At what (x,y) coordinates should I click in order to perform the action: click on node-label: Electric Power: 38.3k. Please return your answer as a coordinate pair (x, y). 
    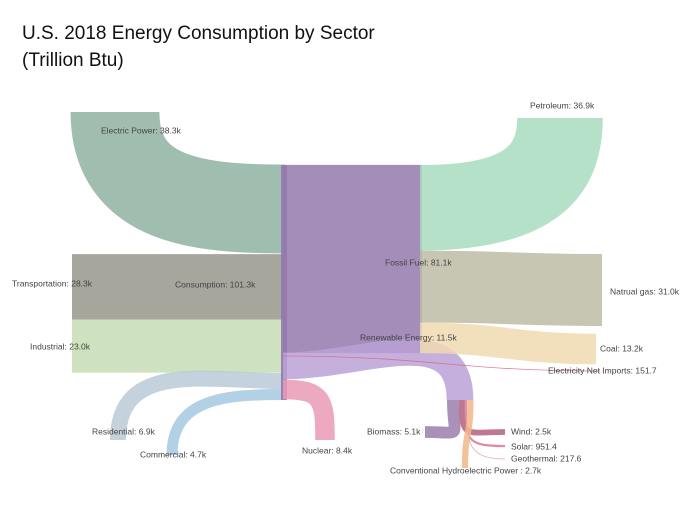
    Looking at the image, I should click on (141, 130).